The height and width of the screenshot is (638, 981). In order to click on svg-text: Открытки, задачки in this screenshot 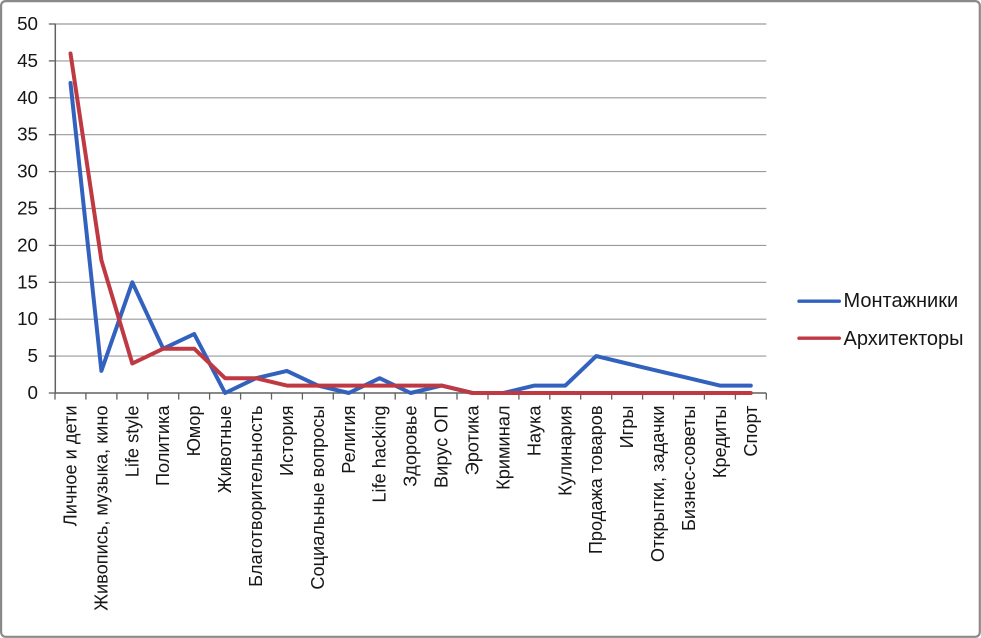, I will do `click(658, 484)`.